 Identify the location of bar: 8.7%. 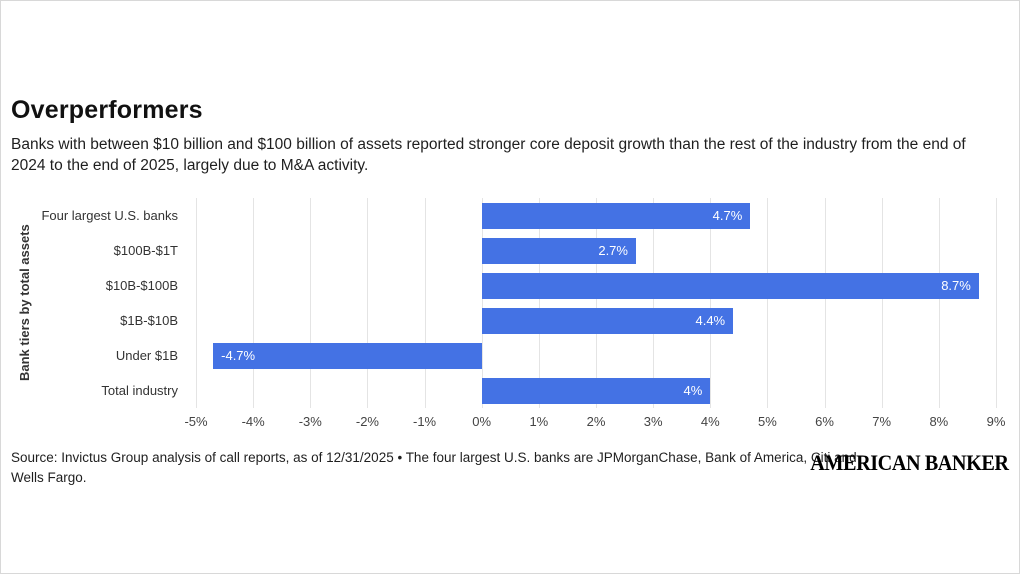
(730, 285).